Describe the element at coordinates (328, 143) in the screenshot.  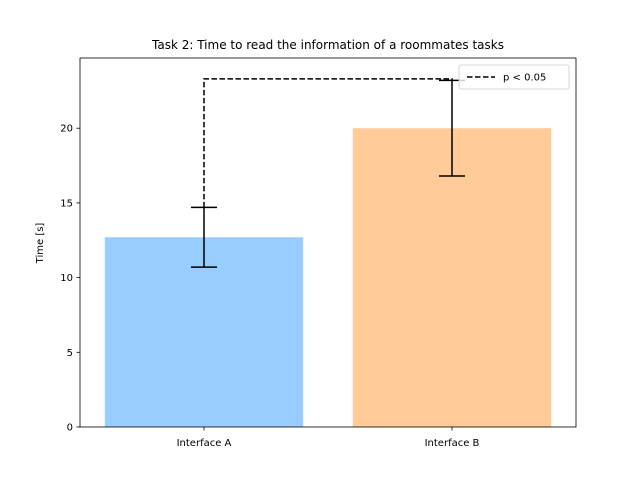
I see `significance-bracket` at that location.